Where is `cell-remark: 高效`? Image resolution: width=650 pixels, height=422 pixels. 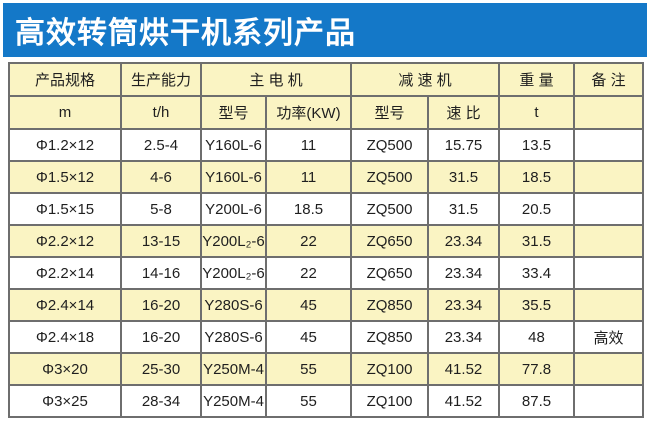 cell-remark: 高效 is located at coordinates (608, 337).